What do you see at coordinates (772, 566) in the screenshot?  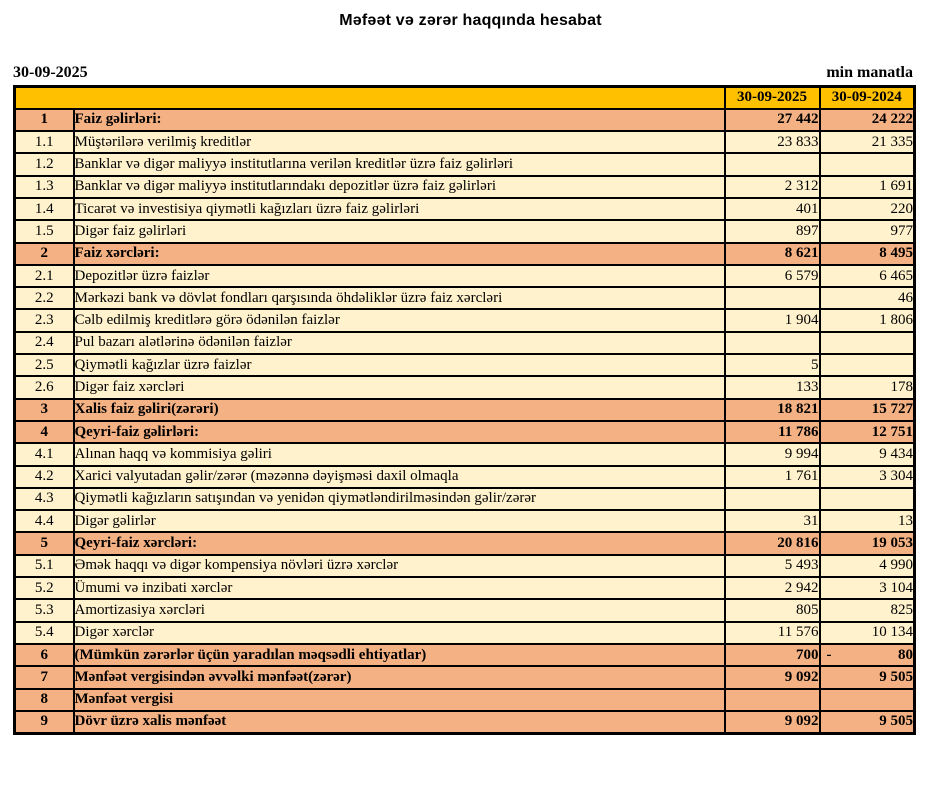 I see `value-2025: 5 493` at bounding box center [772, 566].